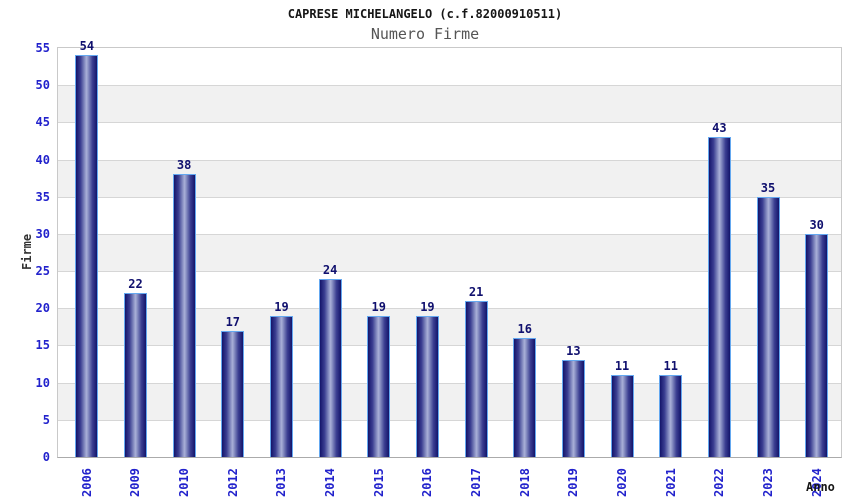 The width and height of the screenshot is (850, 500). What do you see at coordinates (719, 483) in the screenshot?
I see `x-tick-label: 2022` at bounding box center [719, 483].